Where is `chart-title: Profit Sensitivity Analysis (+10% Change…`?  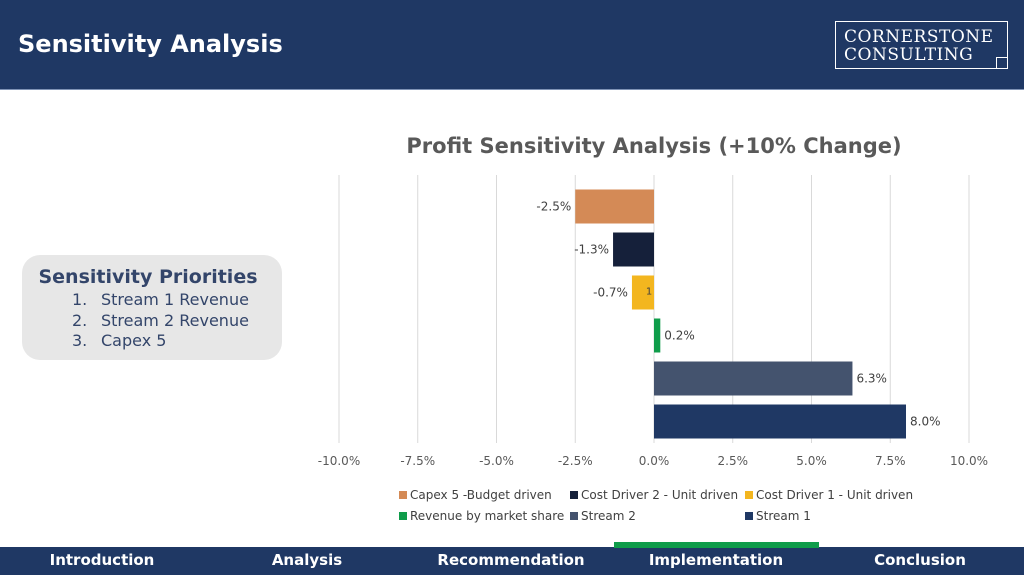
chart-title: Profit Sensitivity Analysis (+10% Change… is located at coordinates (653, 146).